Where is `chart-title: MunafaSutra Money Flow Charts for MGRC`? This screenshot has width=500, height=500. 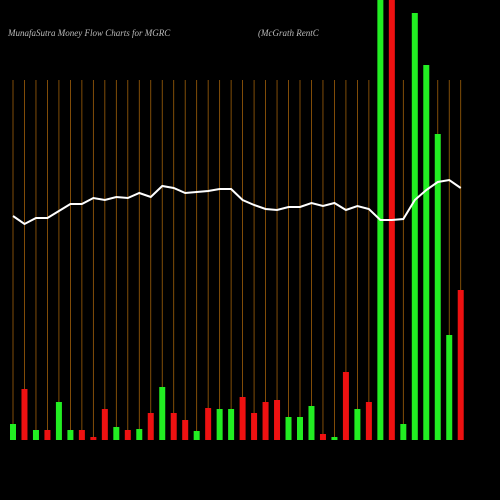 chart-title: MunafaSutra Money Flow Charts for MGRC is located at coordinates (89, 33).